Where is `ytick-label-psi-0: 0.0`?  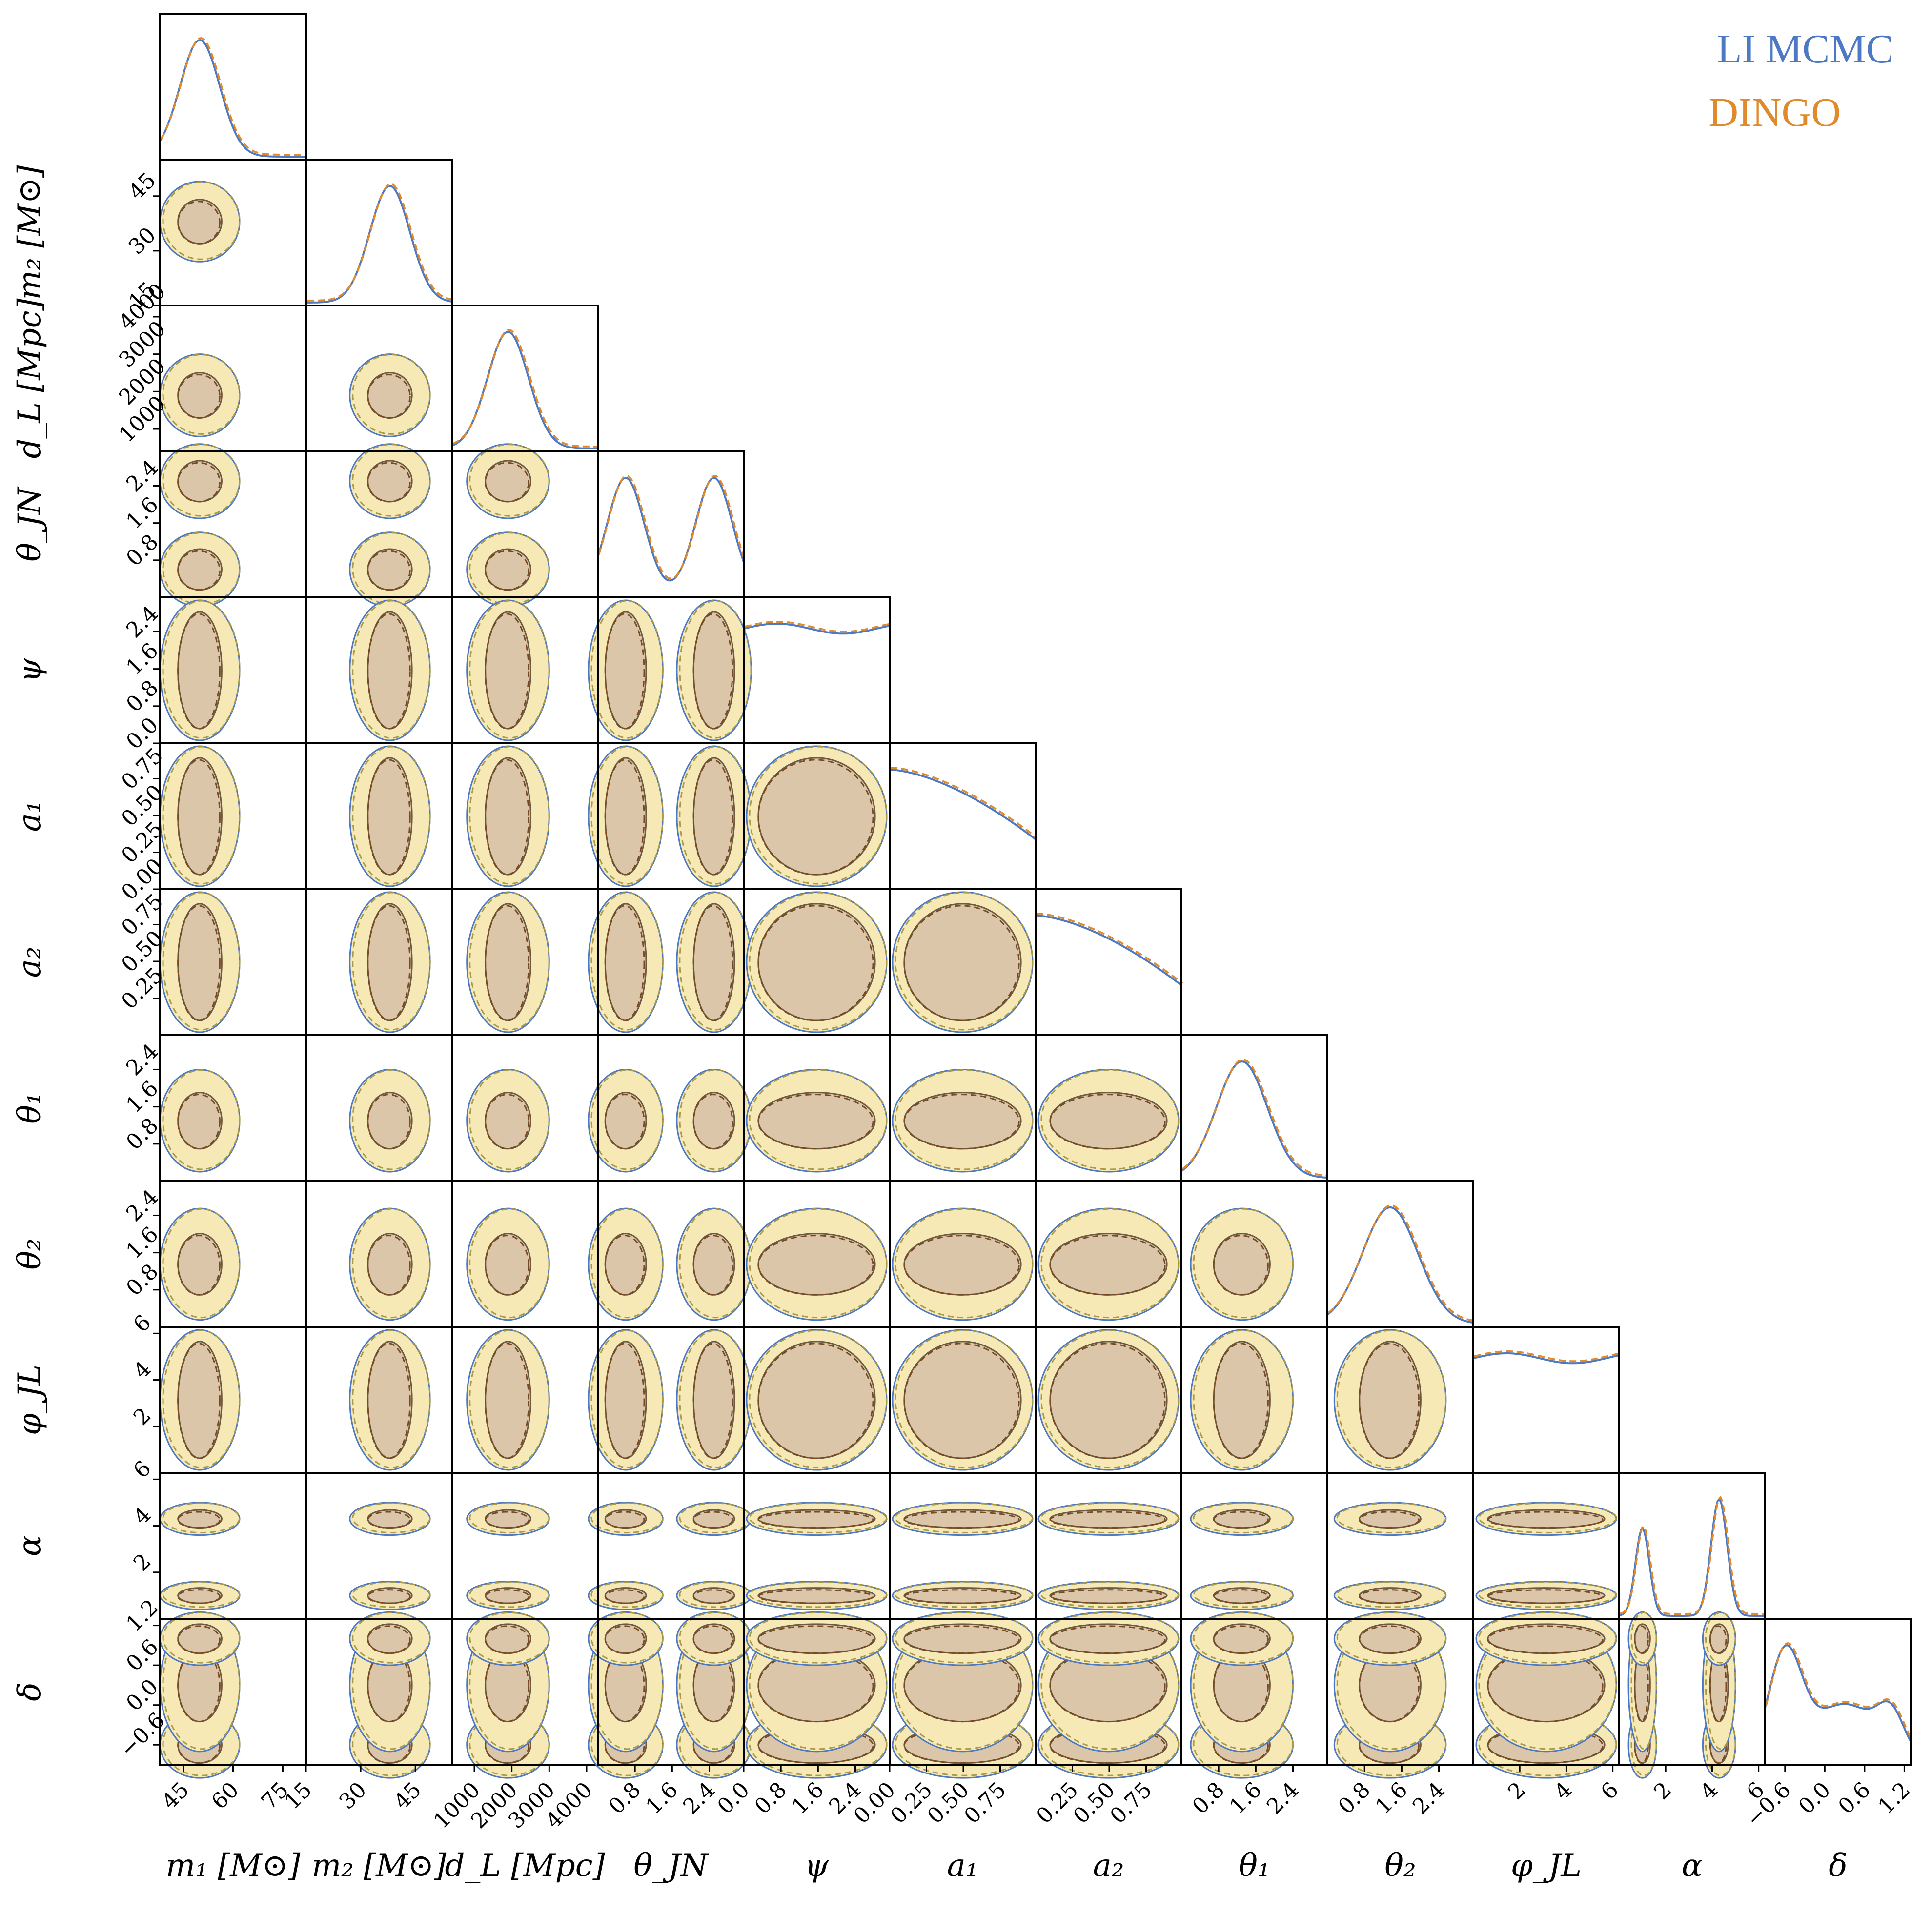
ytick-label-psi-0: 0.0 is located at coordinates (142, 733).